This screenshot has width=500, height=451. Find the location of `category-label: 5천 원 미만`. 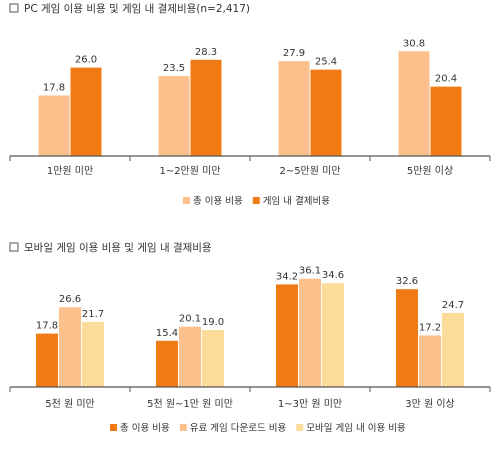

category-label: 5천 원 미만 is located at coordinates (70, 404).